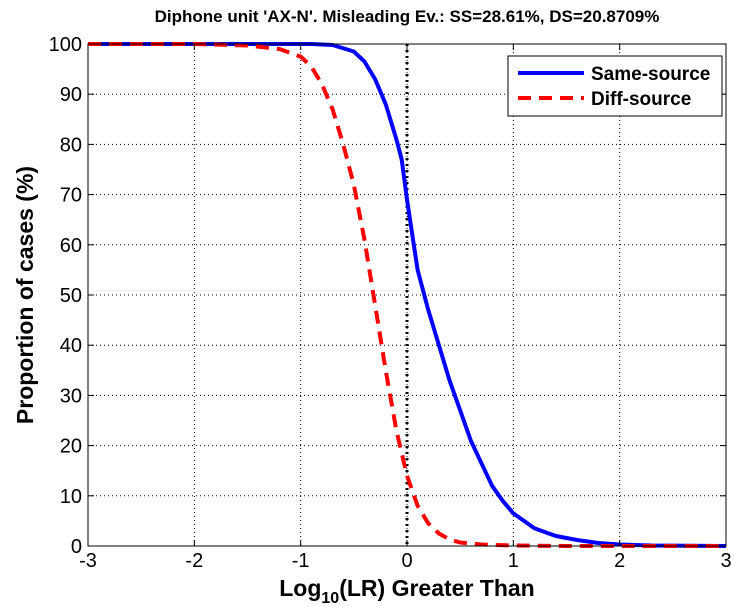 The image size is (735, 607). I want to click on y-tick-label: 60, so click(71, 246).